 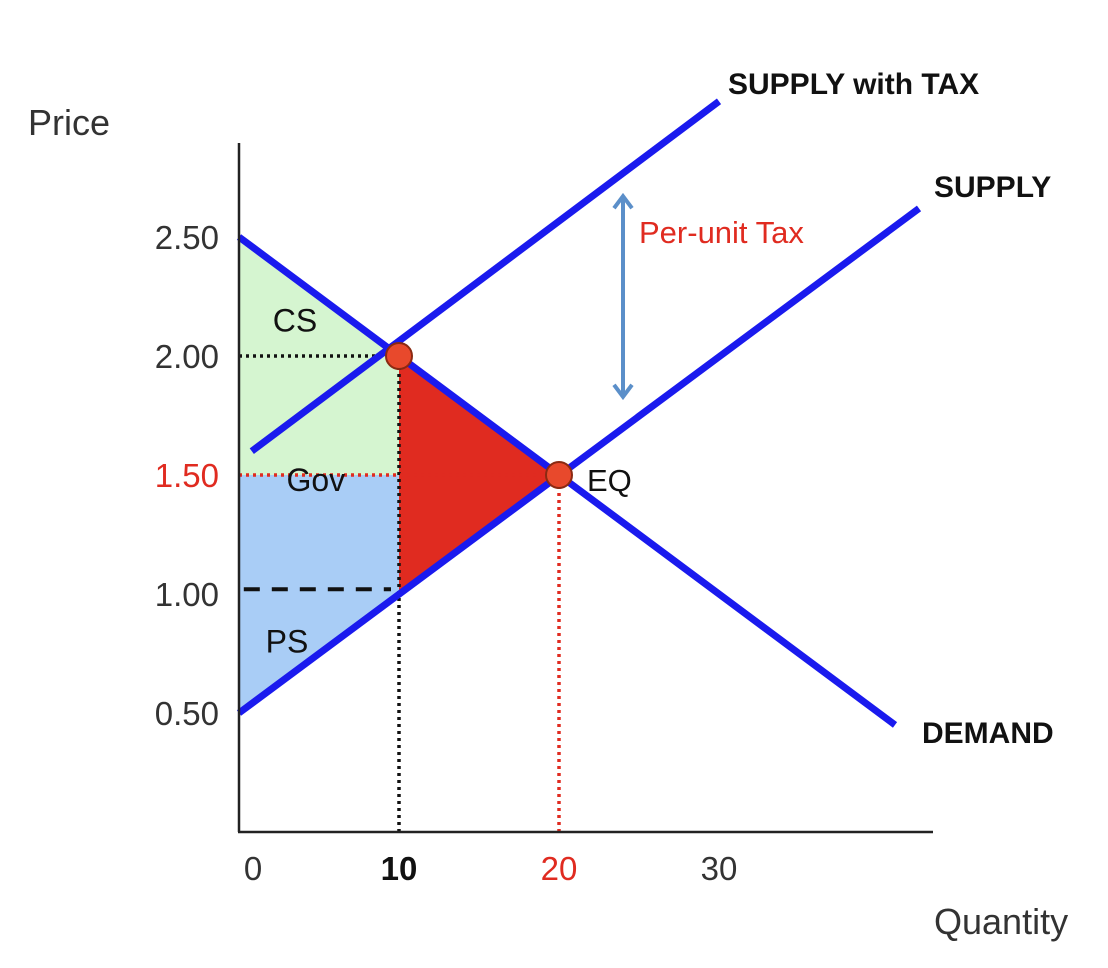 What do you see at coordinates (623, 296) in the screenshot?
I see `tax-arrow` at bounding box center [623, 296].